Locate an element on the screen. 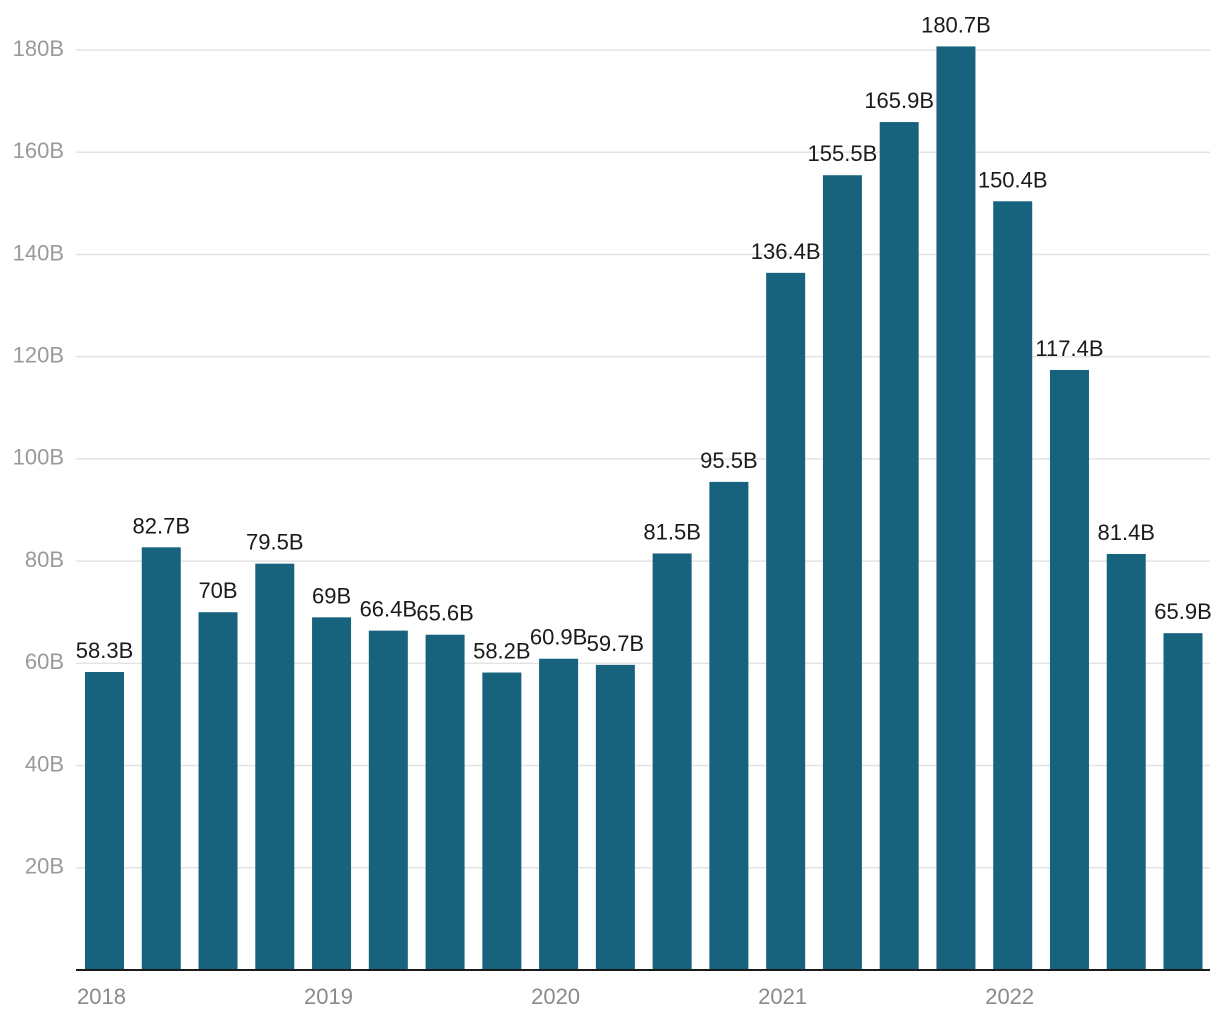 The width and height of the screenshot is (1220, 1025). bar-value-label: 60.9B is located at coordinates (559, 637).